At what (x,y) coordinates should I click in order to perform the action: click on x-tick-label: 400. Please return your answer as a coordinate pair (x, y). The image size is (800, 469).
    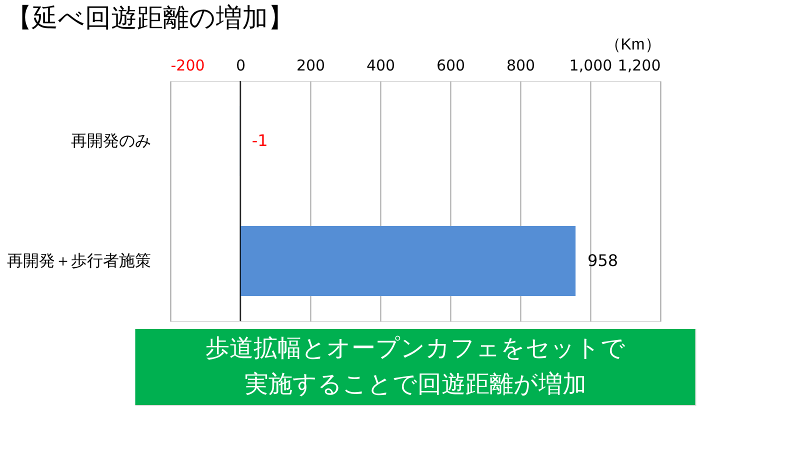
    Looking at the image, I should click on (381, 65).